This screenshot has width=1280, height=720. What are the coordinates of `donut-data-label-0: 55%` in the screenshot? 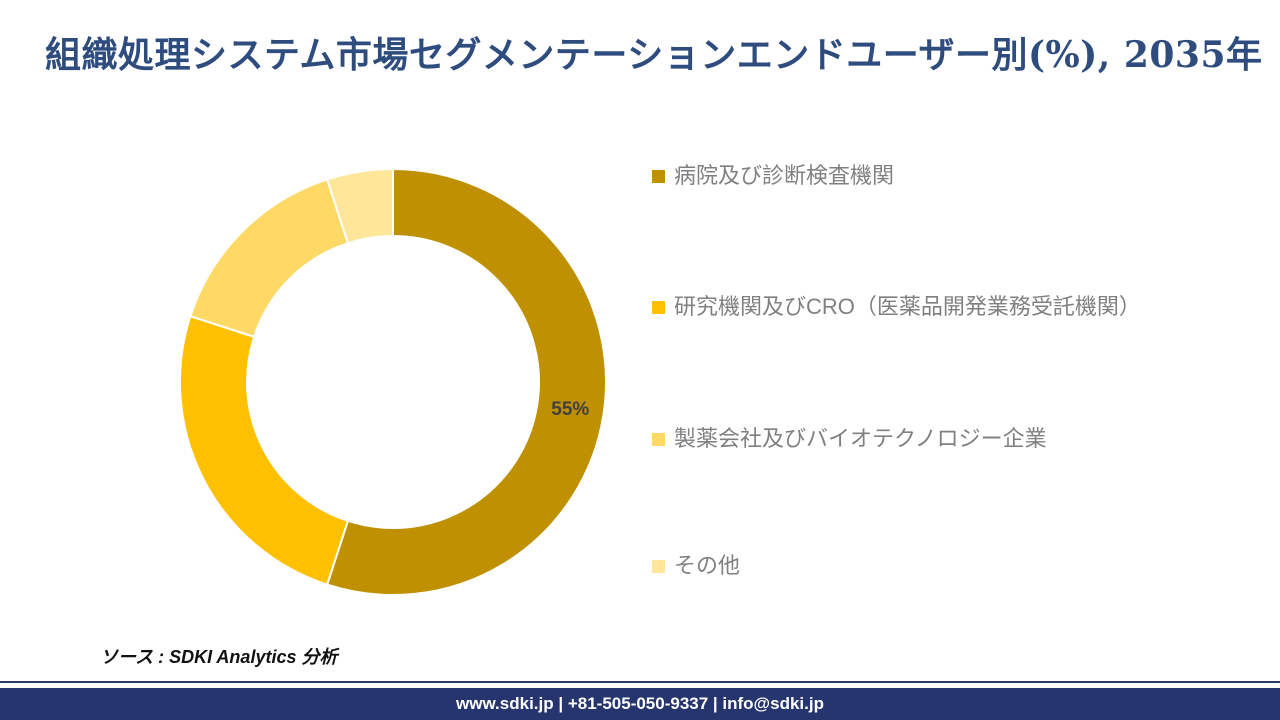 It's located at (570, 409).